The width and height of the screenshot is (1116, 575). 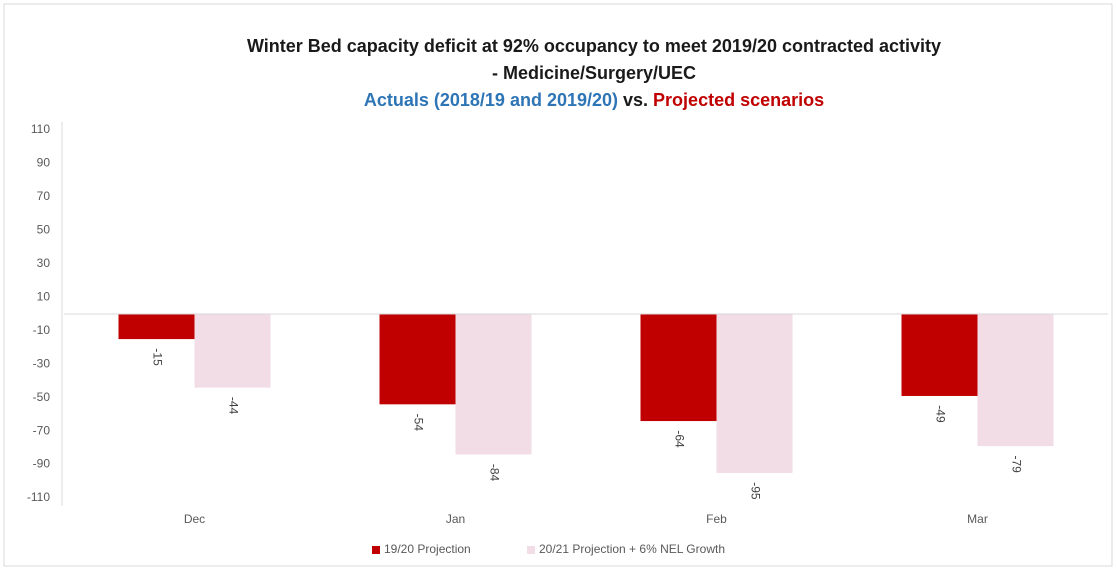 What do you see at coordinates (1016, 464) in the screenshot?
I see `data-label: -79` at bounding box center [1016, 464].